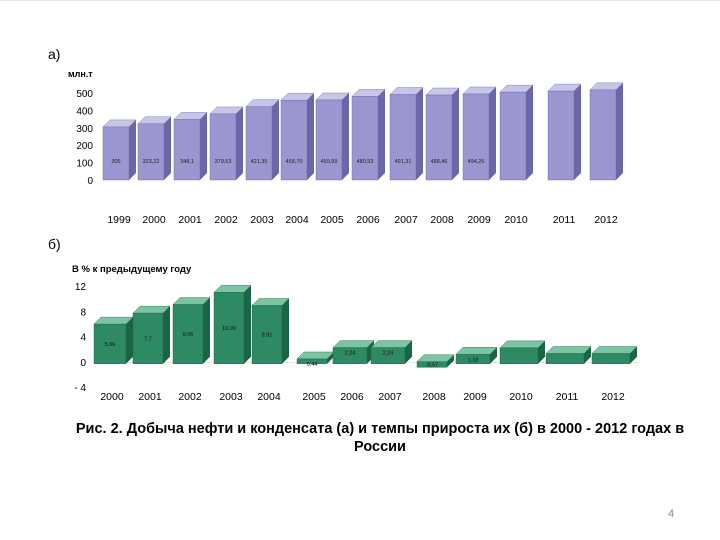 This screenshot has width=720, height=540. I want to click on x-tick-label: 2010, so click(521, 397).